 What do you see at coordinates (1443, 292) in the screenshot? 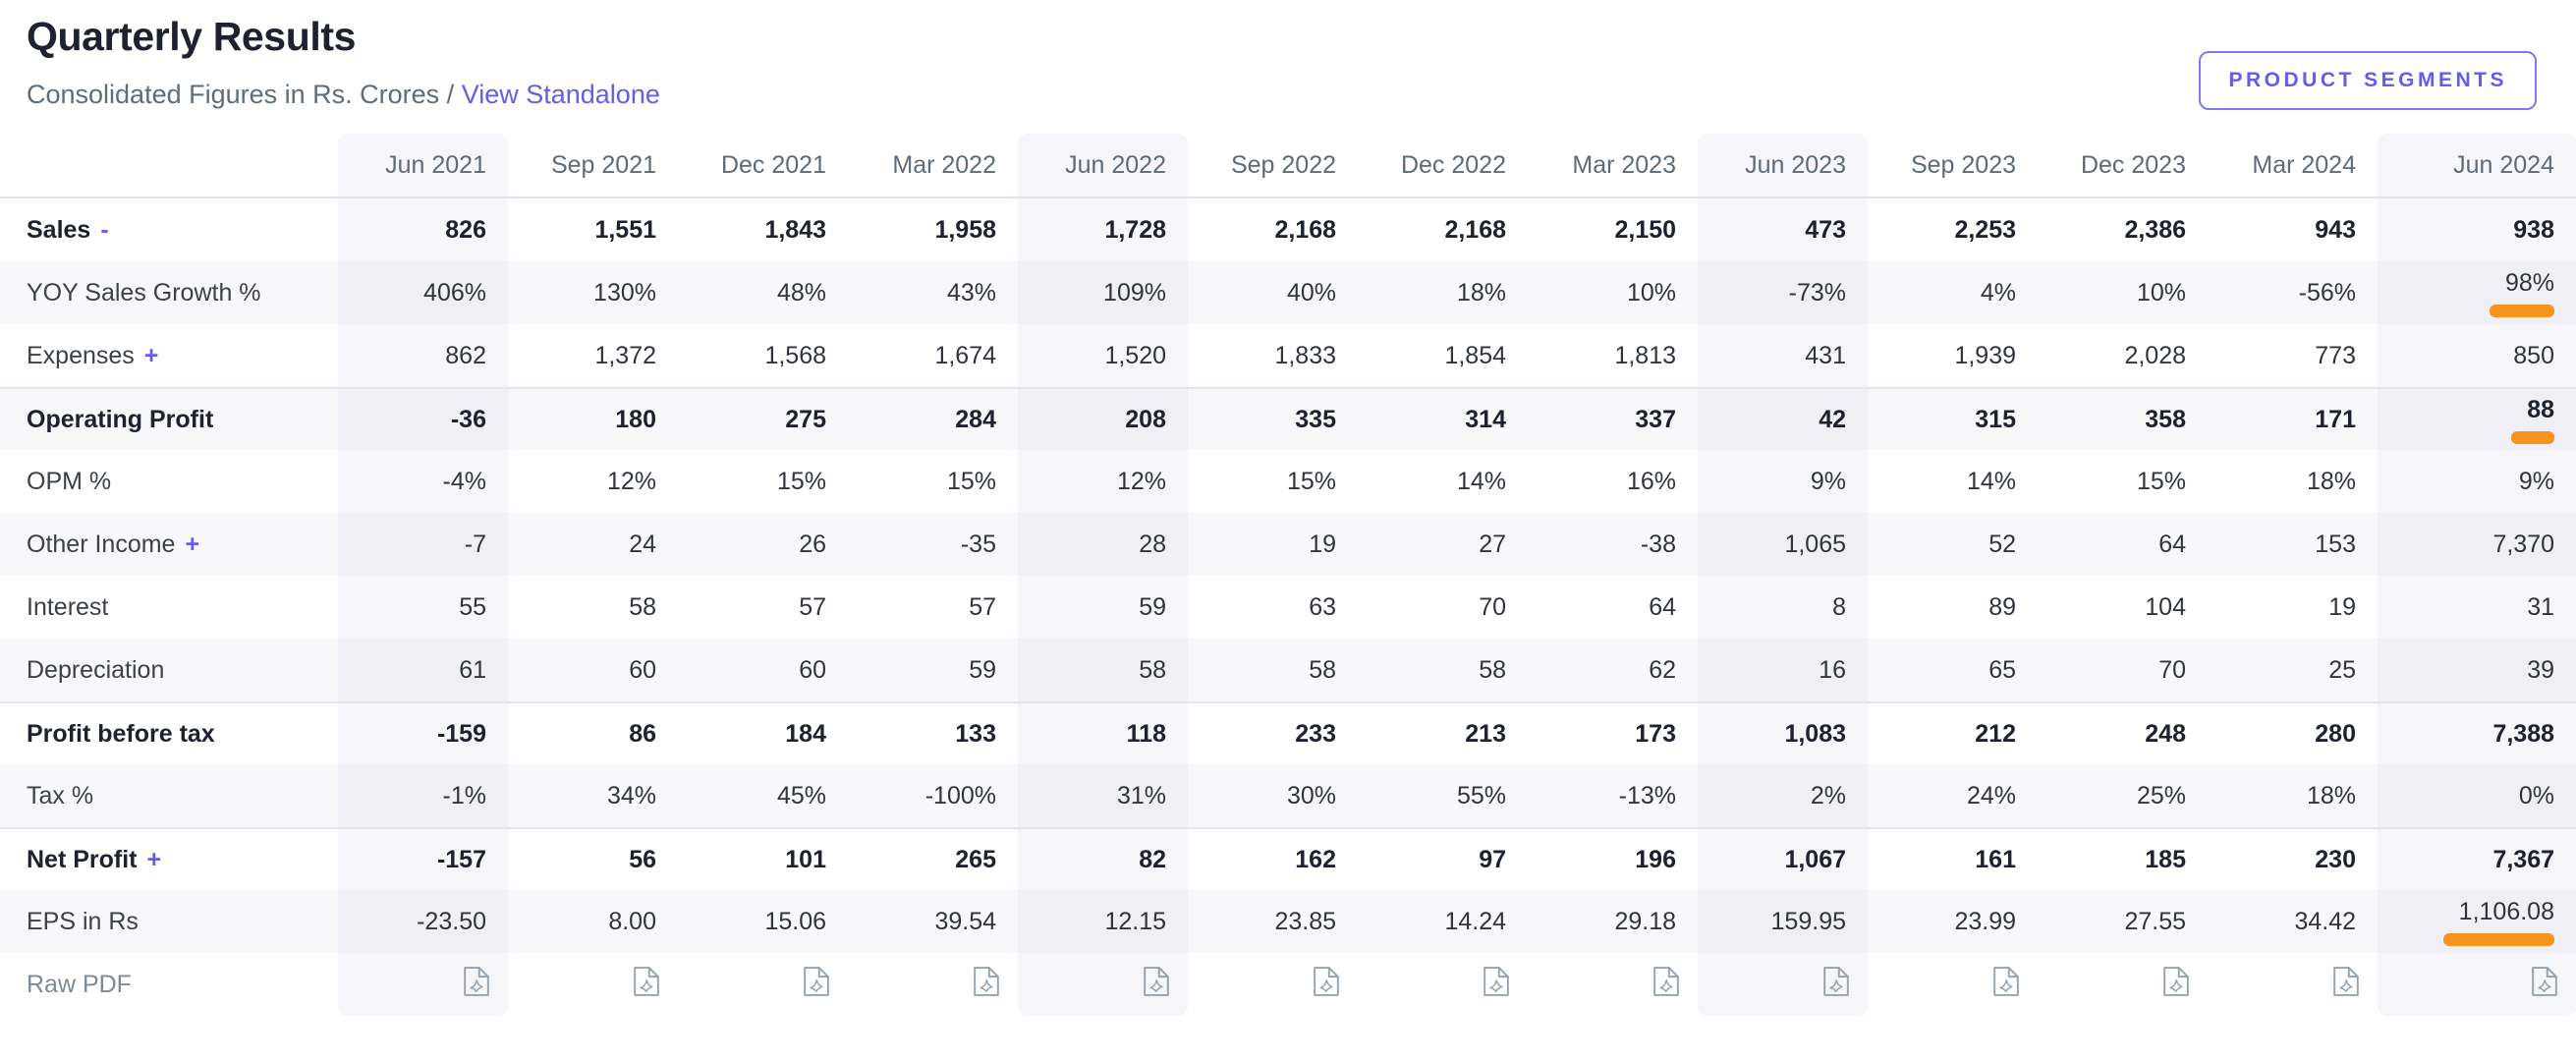
I see `cell-yoy-sales-growth-dec-2022: 18%` at bounding box center [1443, 292].